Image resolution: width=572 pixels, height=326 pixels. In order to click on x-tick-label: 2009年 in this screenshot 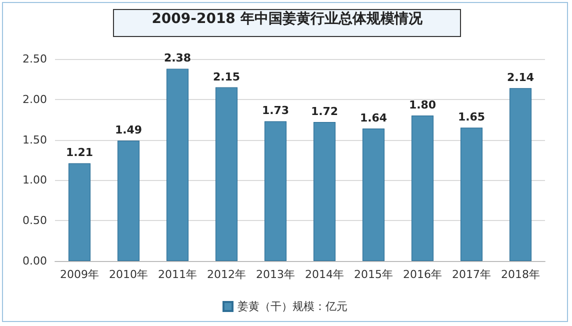, I will do `click(79, 274)`.